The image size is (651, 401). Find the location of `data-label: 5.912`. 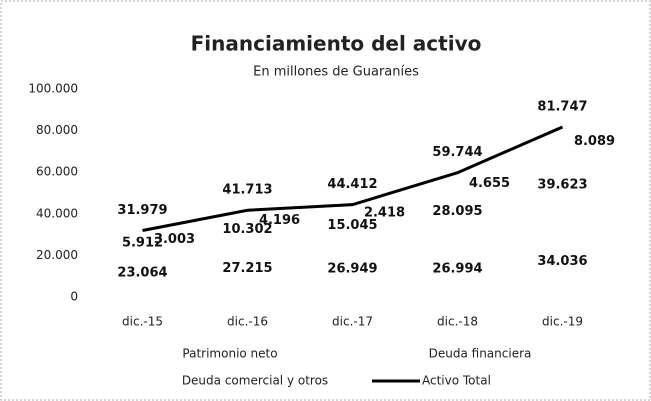

data-label: 5.912 is located at coordinates (142, 242).